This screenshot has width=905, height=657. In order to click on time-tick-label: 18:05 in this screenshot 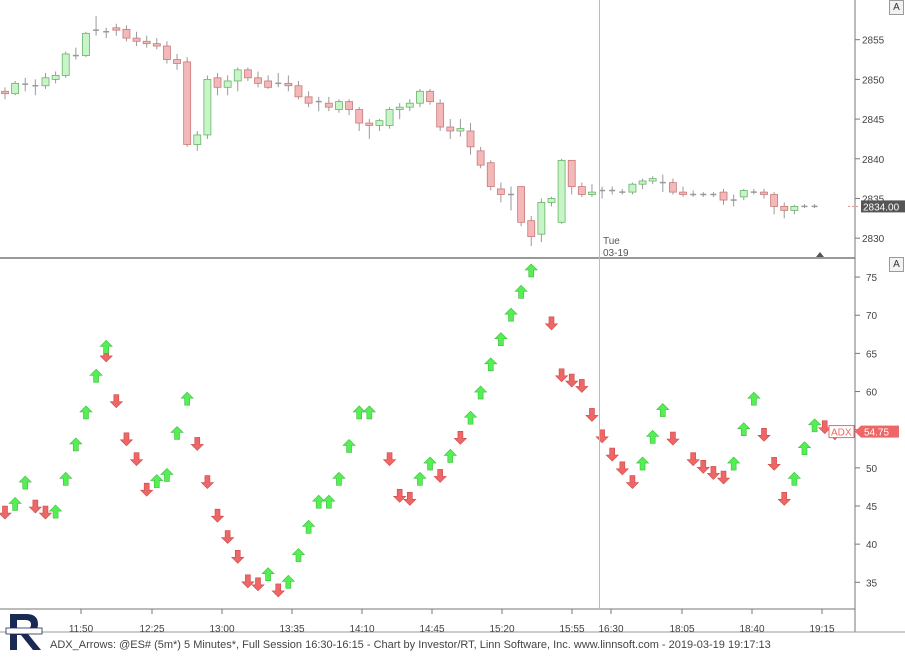, I will do `click(681, 629)`.